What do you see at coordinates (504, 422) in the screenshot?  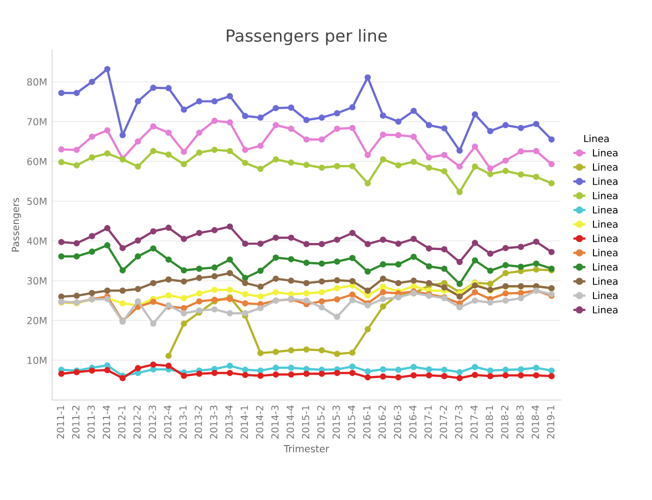 I see `x-tick-label: 2018-2` at bounding box center [504, 422].